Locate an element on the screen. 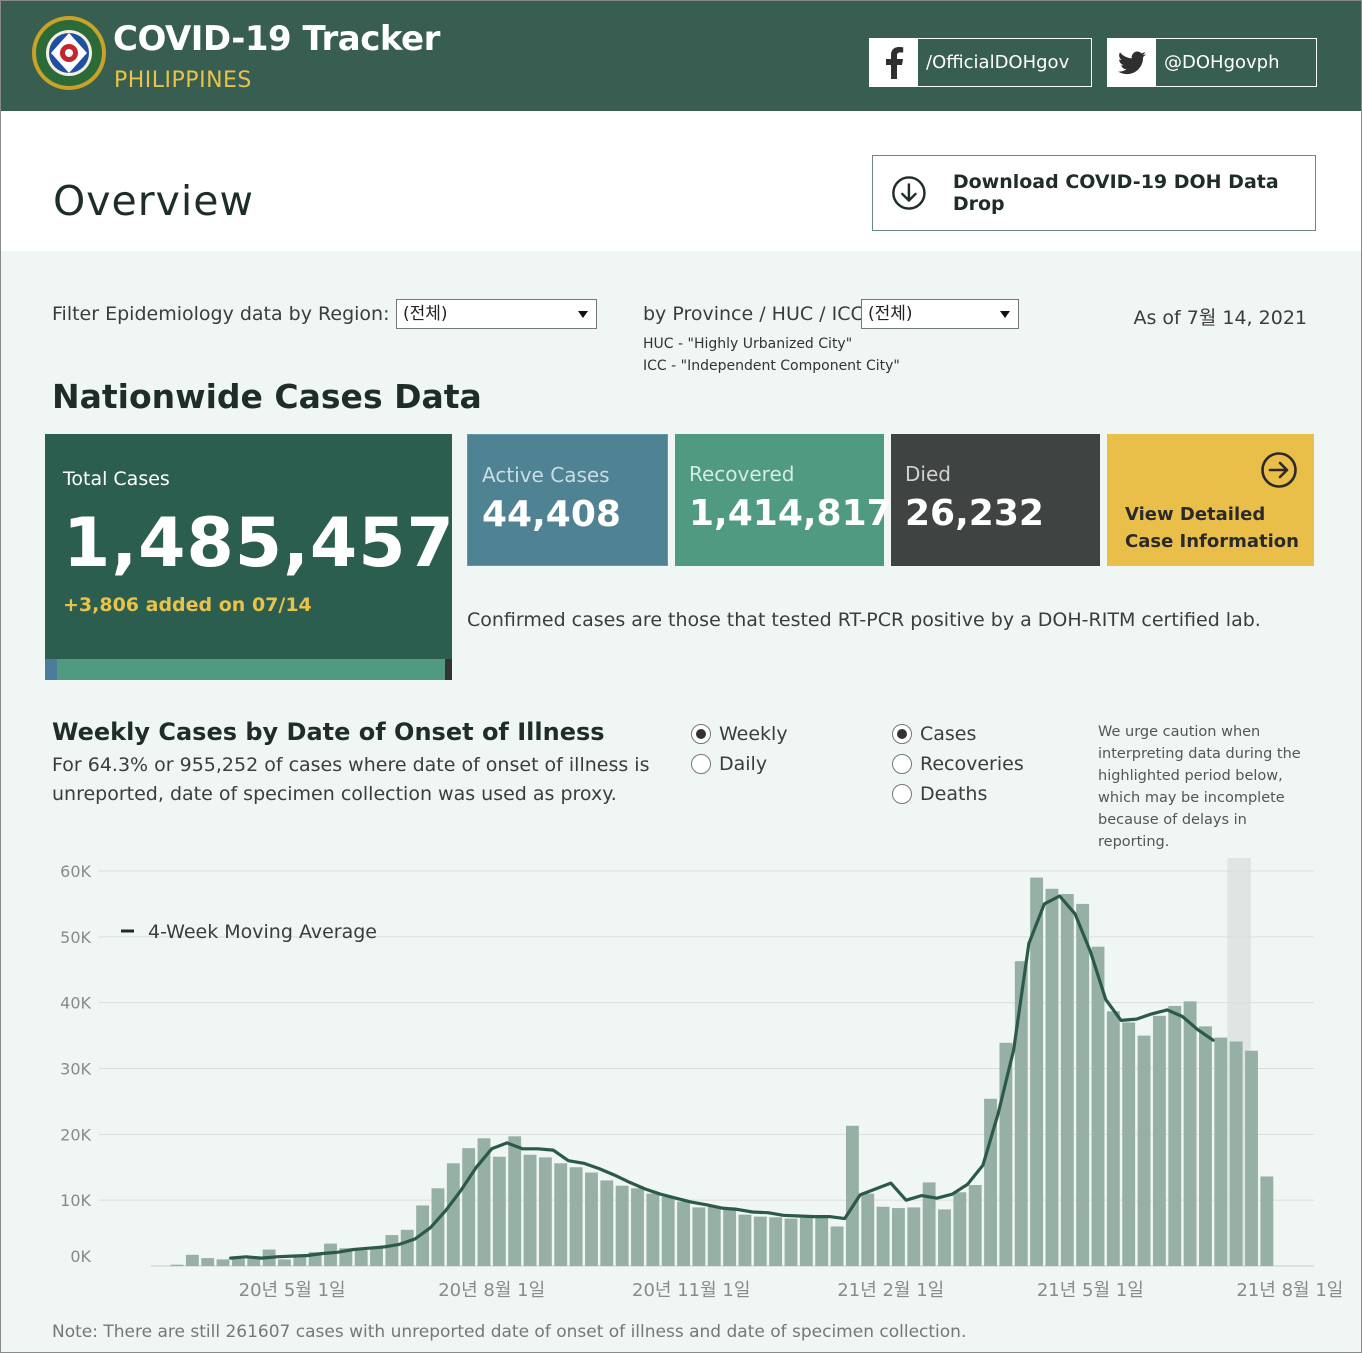 The height and width of the screenshot is (1353, 1362). x-tick-label: 20년 5월 1일 is located at coordinates (292, 1290).